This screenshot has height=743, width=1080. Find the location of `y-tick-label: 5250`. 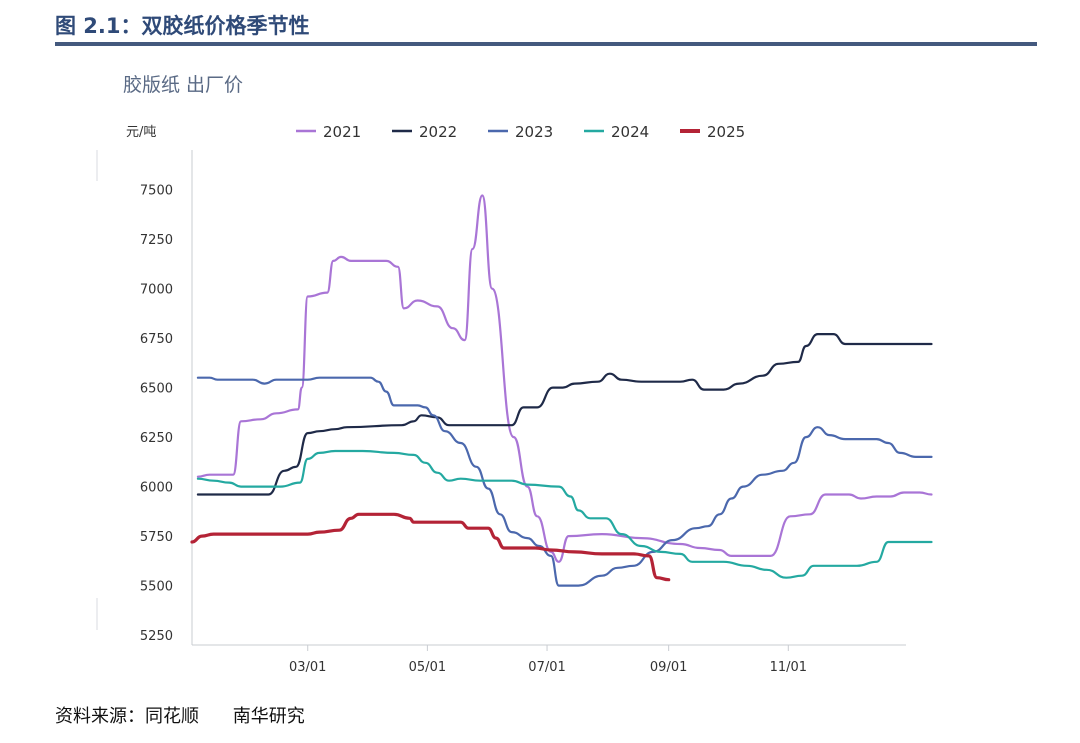

y-tick-label: 5250 is located at coordinates (156, 636).